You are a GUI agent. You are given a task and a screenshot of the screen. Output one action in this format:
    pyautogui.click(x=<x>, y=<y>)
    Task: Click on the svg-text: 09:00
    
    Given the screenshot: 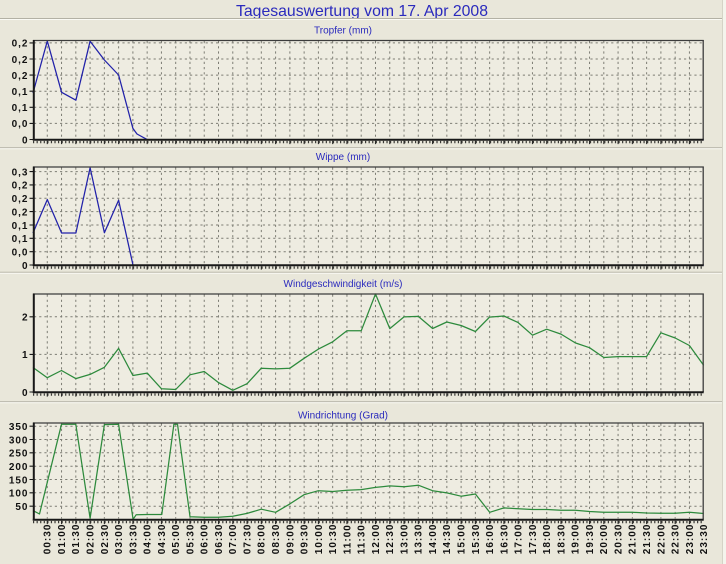 What is the action you would take?
    pyautogui.click(x=290, y=539)
    